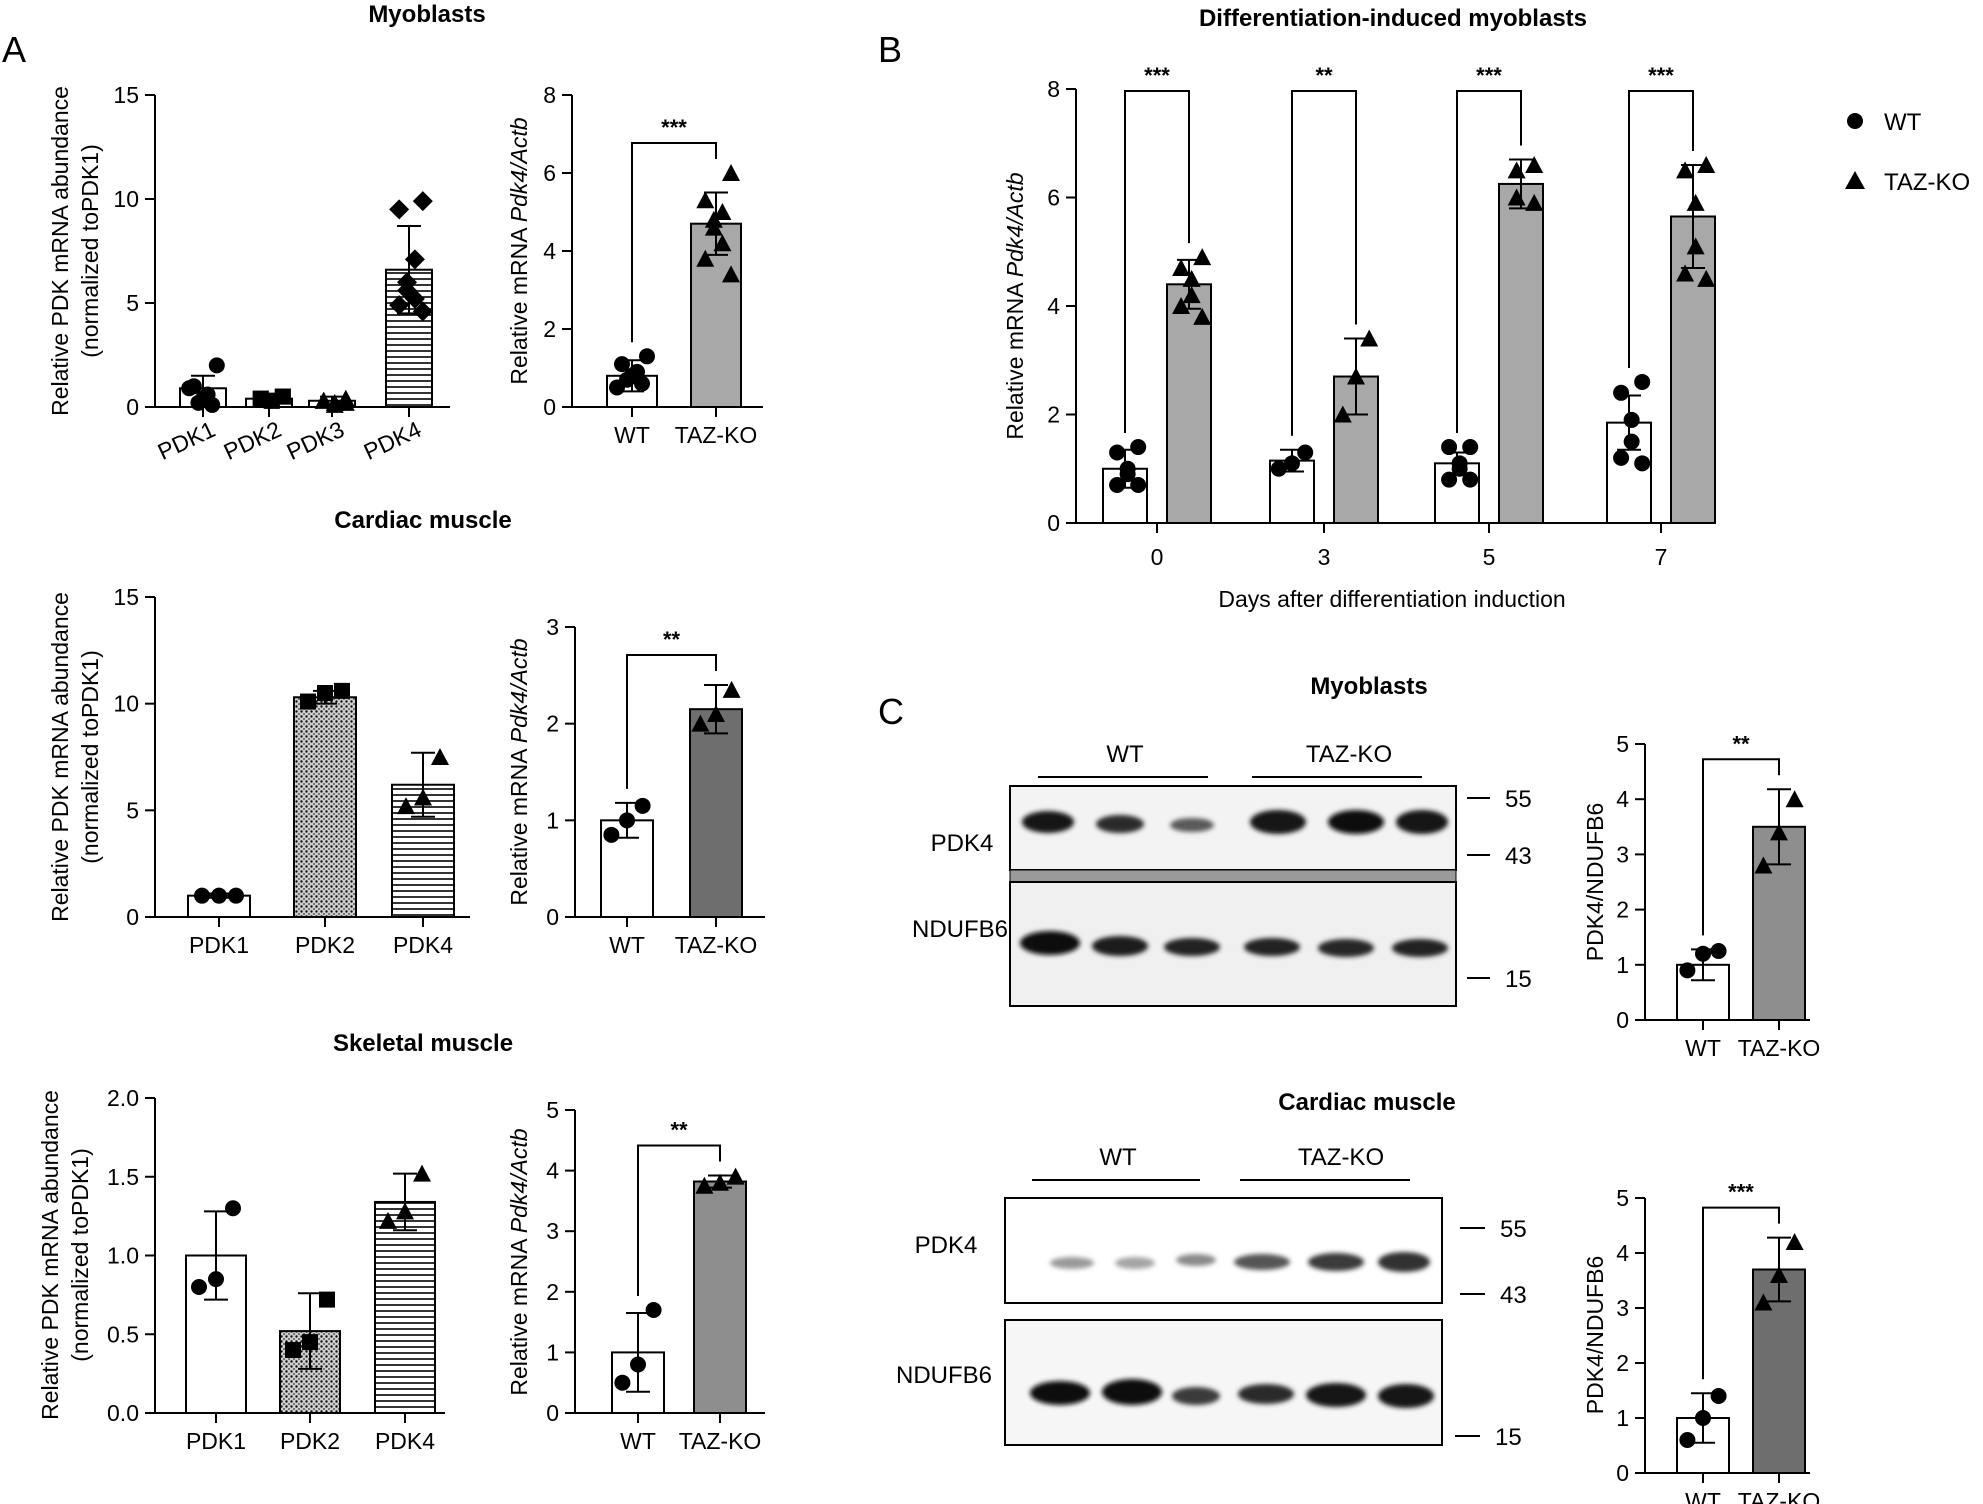  Describe the element at coordinates (1234, 944) in the screenshot. I see `blot-myoblasts-ndufb6-bands` at that location.